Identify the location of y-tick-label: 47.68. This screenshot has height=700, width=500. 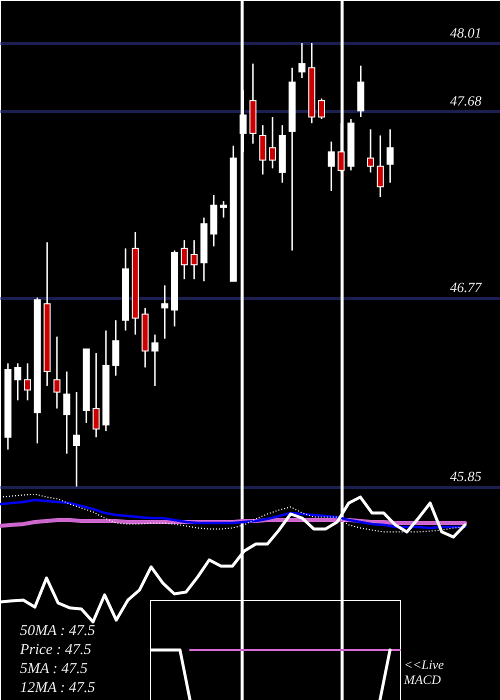
(466, 102).